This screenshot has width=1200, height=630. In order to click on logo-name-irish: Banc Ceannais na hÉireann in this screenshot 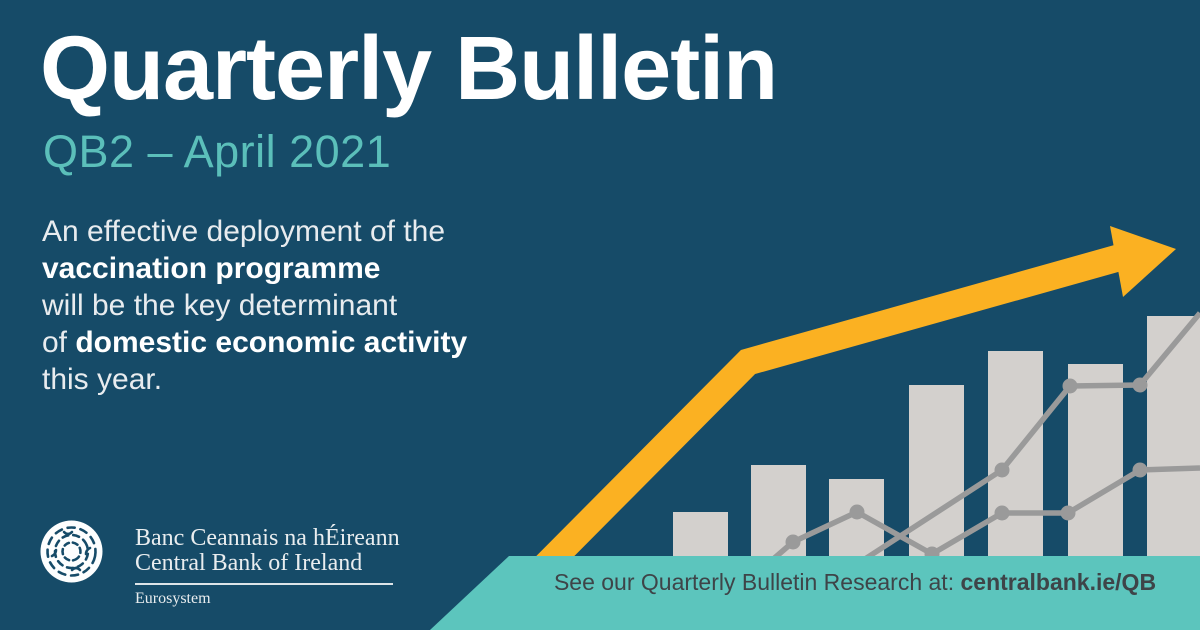, I will do `click(267, 538)`.